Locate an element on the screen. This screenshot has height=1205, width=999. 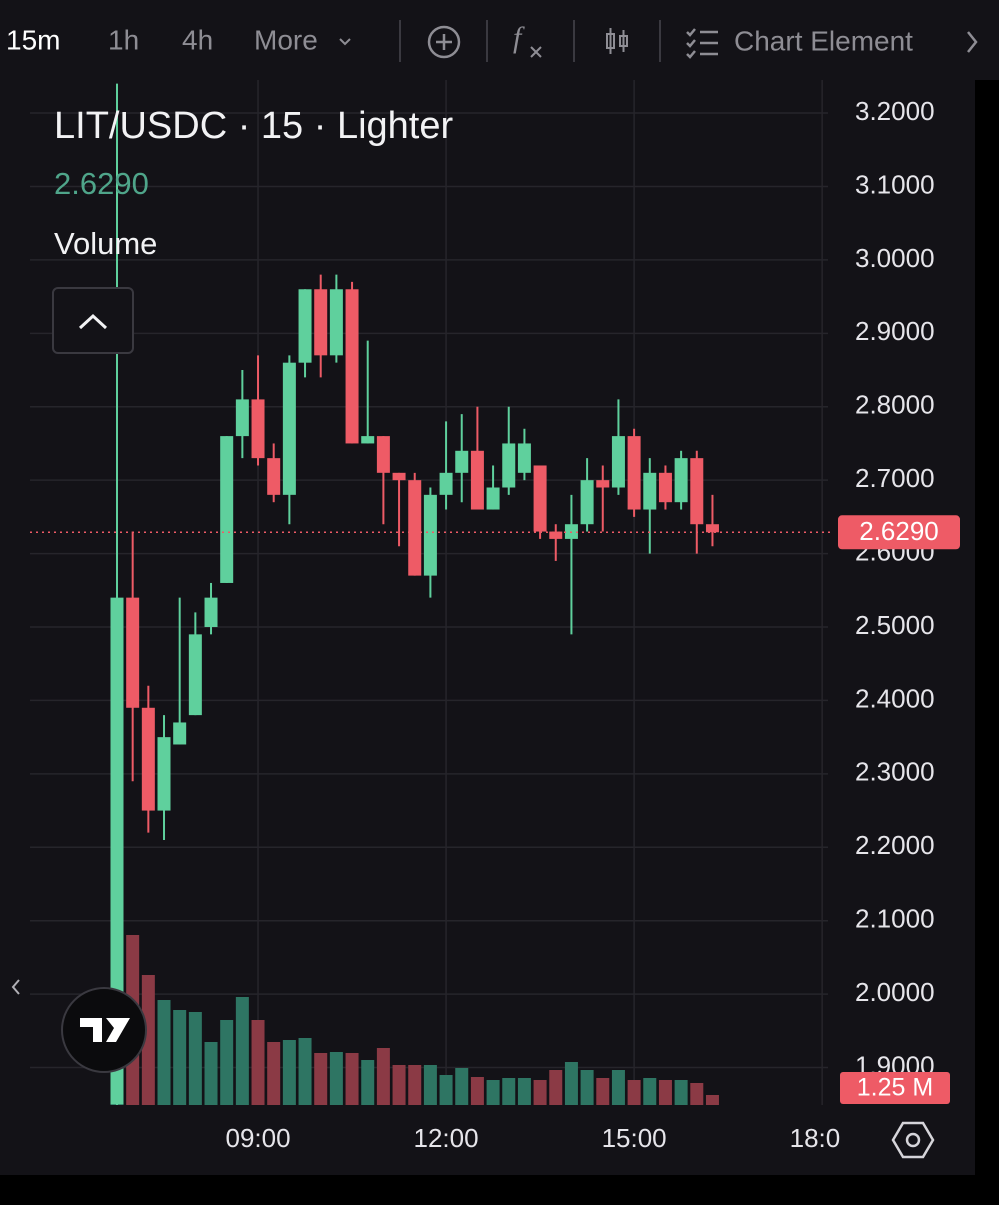
y-tick-label: 2.9000 is located at coordinates (895, 331).